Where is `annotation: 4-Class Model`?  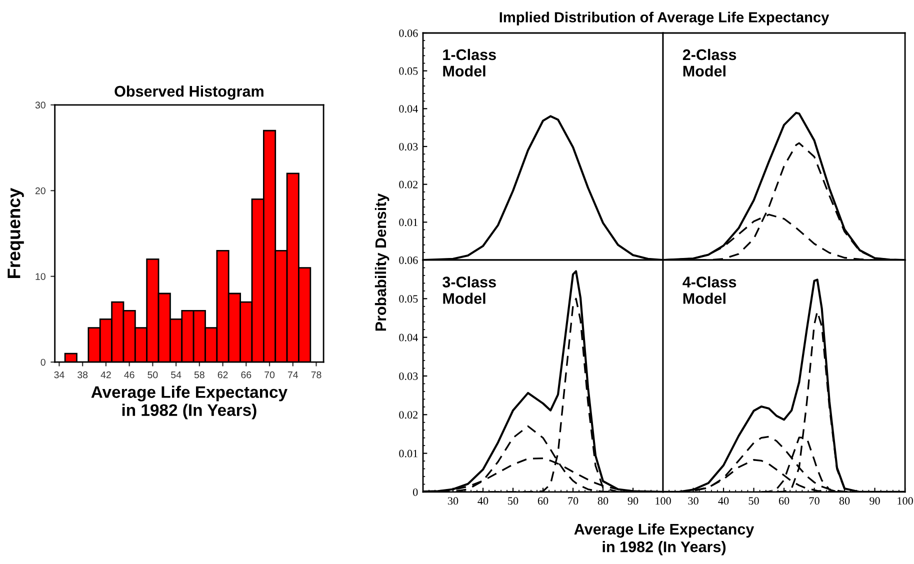 annotation: 4-Class Model is located at coordinates (709, 290).